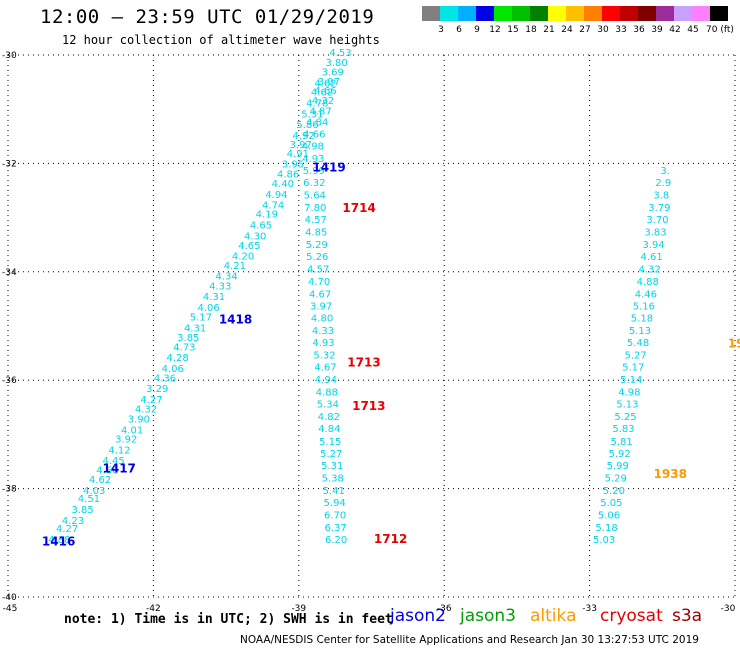  What do you see at coordinates (307, 125) in the screenshot?
I see `swh-value: 5.86` at bounding box center [307, 125].